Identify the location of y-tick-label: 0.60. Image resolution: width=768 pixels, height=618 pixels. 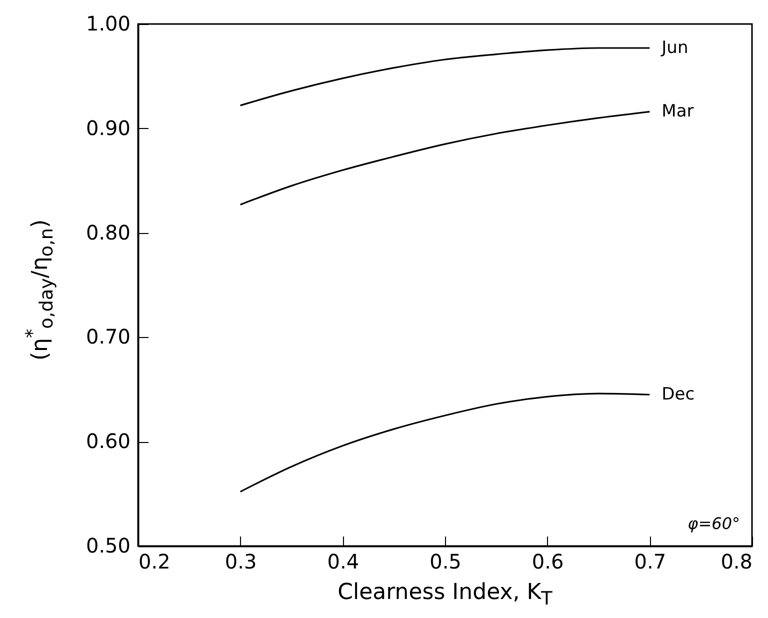
(108, 441).